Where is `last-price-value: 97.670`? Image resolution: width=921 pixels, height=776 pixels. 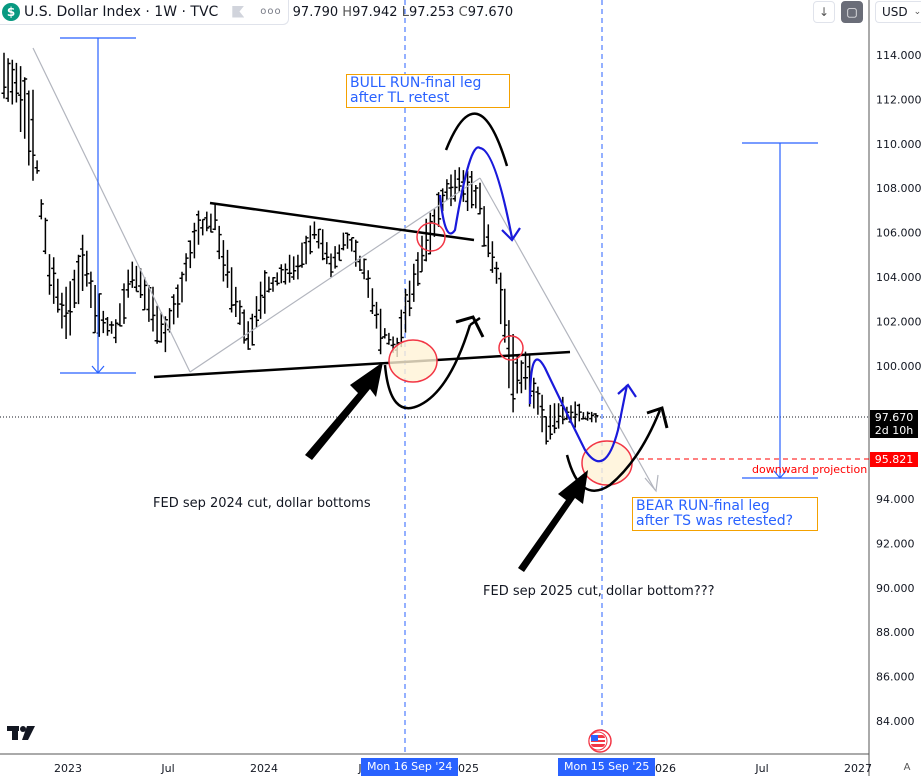
last-price-value: 97.670 is located at coordinates (894, 417).